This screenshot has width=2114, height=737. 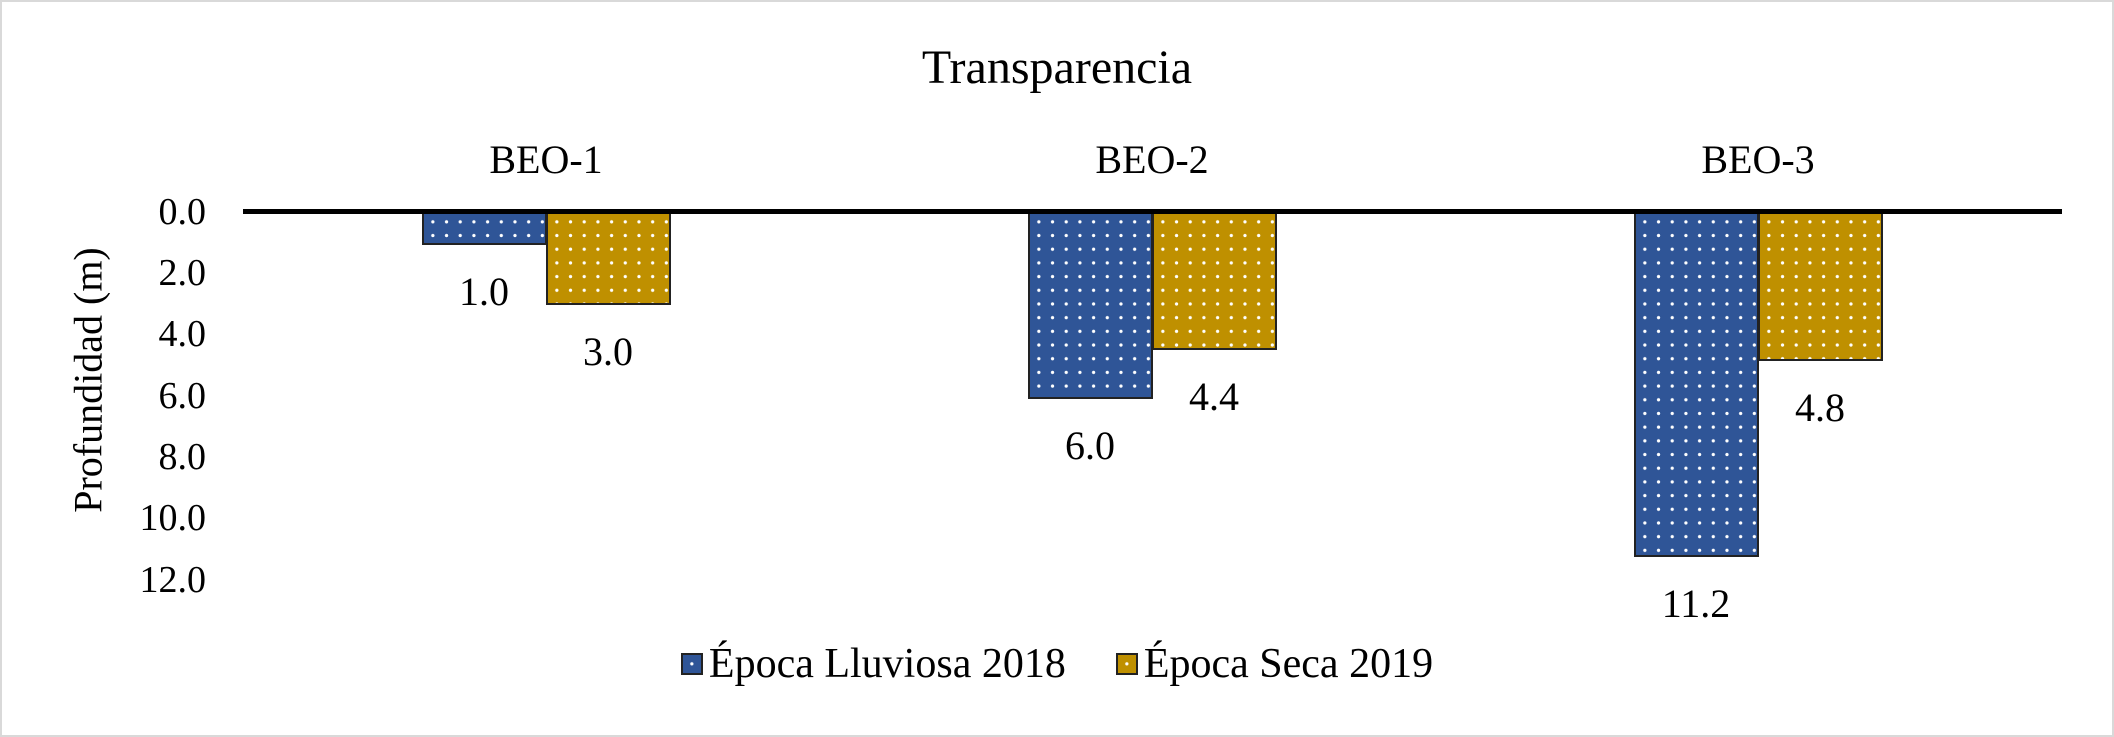 I want to click on category-label-beo-1: BEO-1, so click(x=546, y=159).